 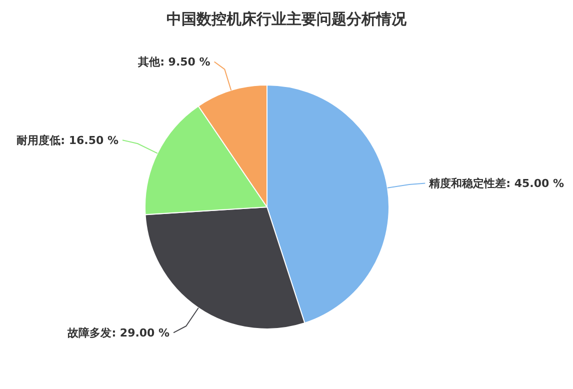 What do you see at coordinates (287, 19) in the screenshot?
I see `chart-title: 中国数控机床行业主要问题分析情况` at bounding box center [287, 19].